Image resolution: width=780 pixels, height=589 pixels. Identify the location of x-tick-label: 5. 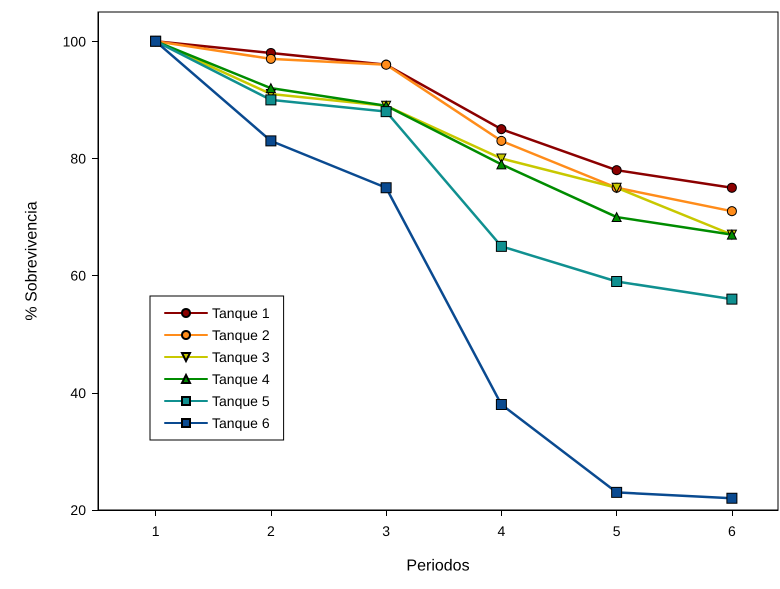
(616, 531).